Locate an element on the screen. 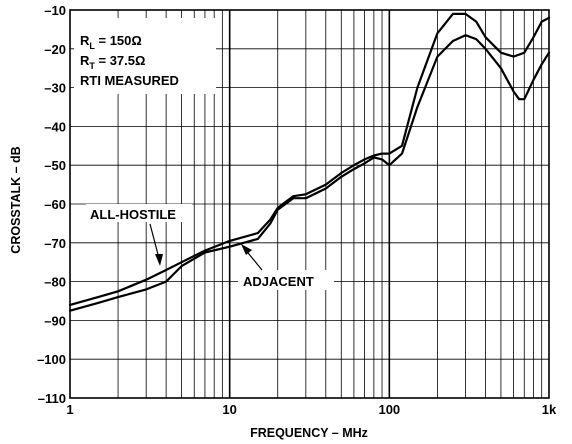 The height and width of the screenshot is (444, 572). condition-rt-main: R is located at coordinates (85, 60).